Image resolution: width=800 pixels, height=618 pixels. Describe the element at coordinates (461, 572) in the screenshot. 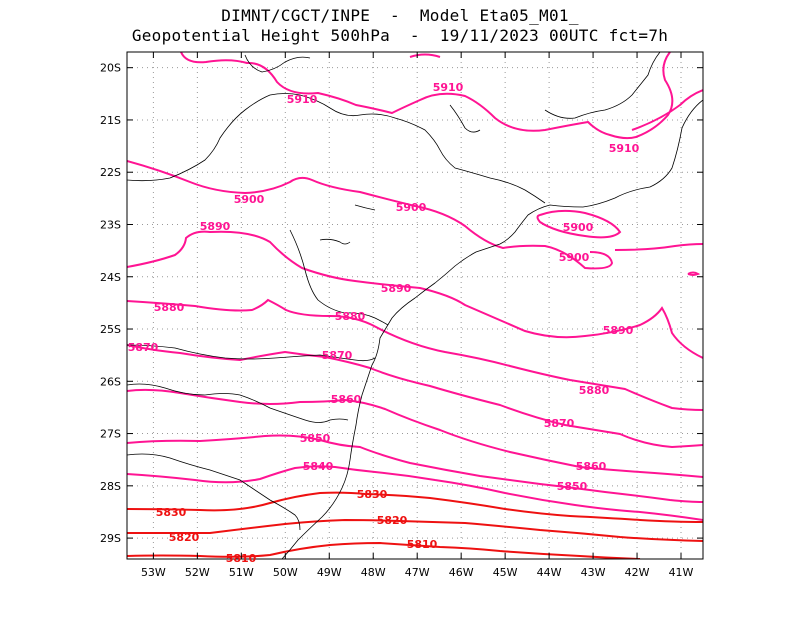

I see `x-tick-label: 46W` at that location.